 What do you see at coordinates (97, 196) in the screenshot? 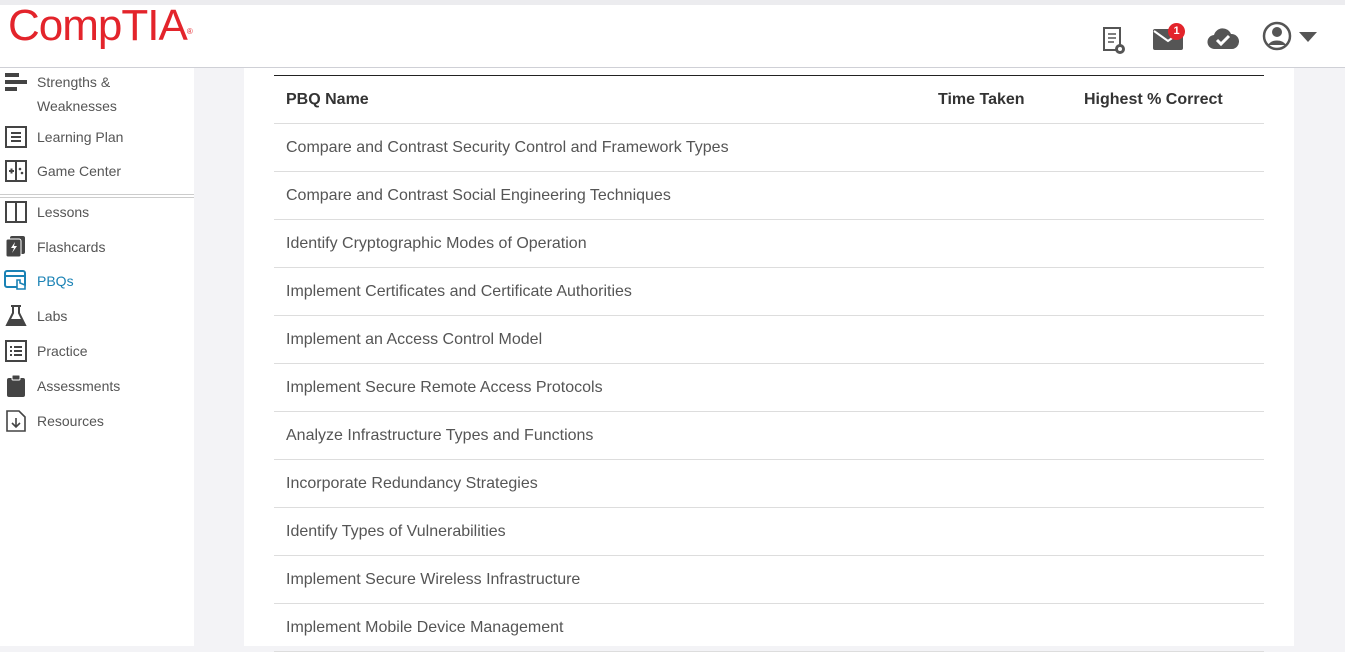
I see `sidebar-divider` at bounding box center [97, 196].